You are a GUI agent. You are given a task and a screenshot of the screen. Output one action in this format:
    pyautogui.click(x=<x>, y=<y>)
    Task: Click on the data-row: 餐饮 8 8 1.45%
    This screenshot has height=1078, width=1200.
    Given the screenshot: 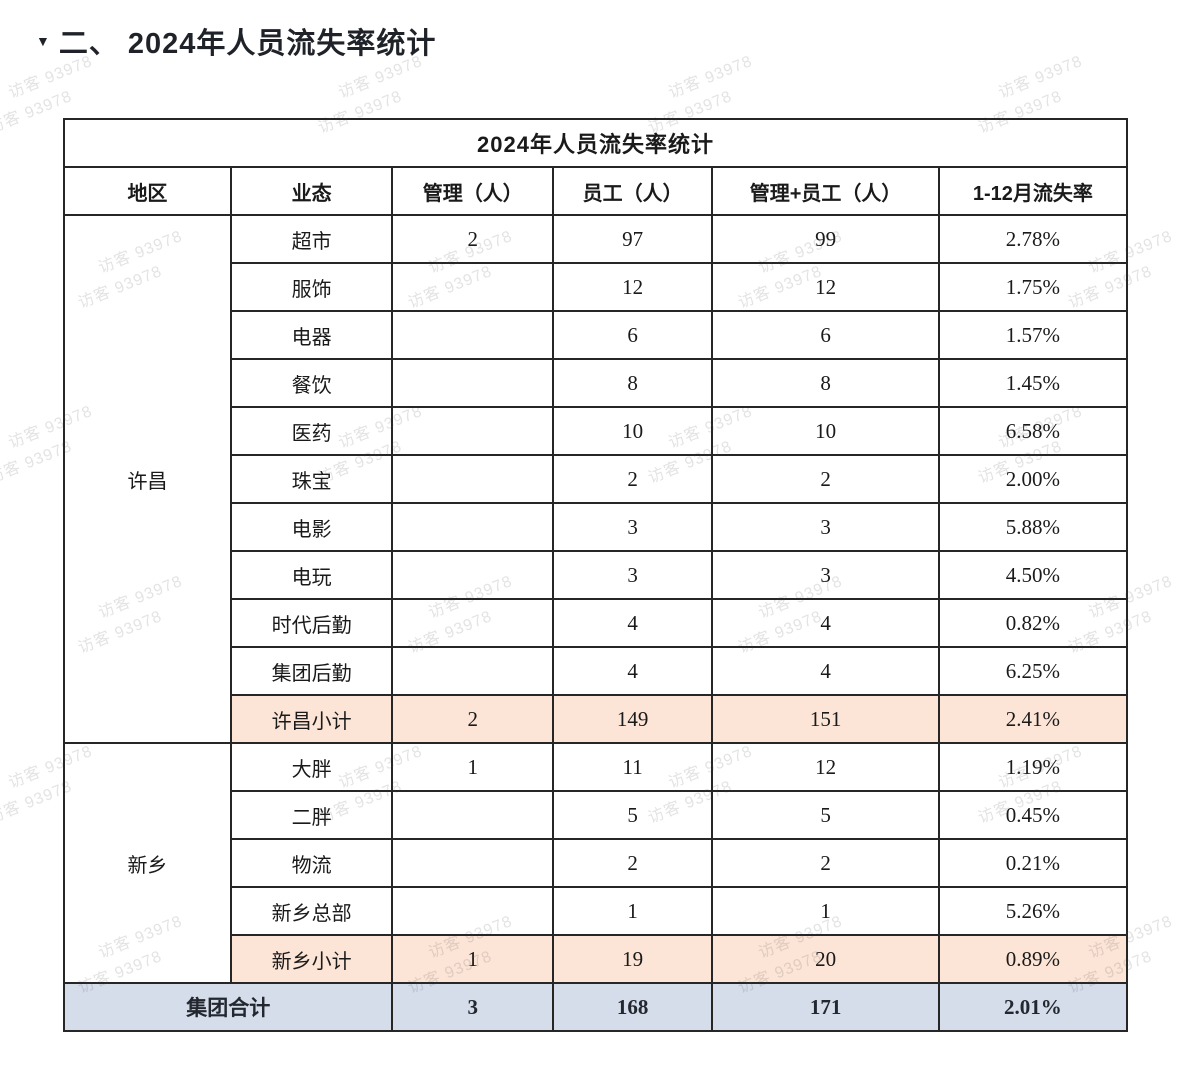 What is the action you would take?
    pyautogui.click(x=596, y=383)
    